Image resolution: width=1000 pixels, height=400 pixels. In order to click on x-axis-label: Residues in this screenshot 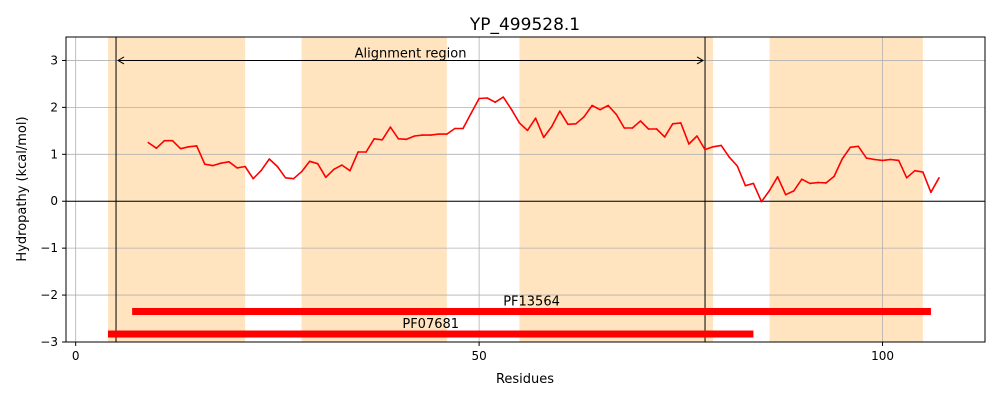, I will do `click(525, 379)`.